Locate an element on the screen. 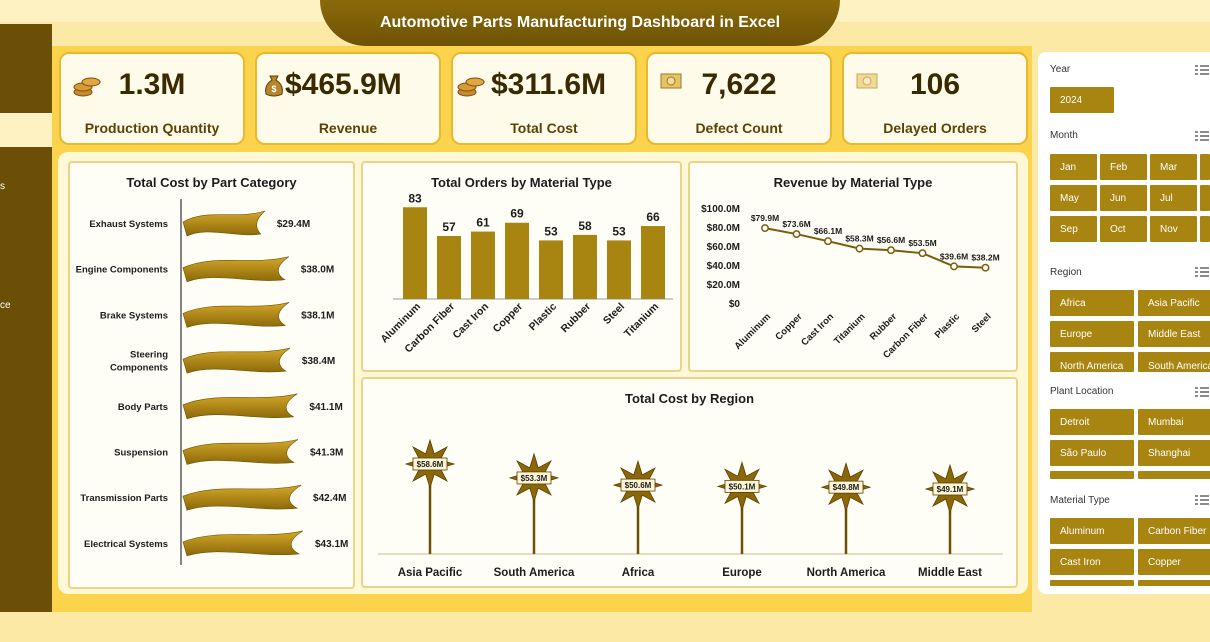 Image resolution: width=1210 pixels, height=642 pixels. tick-label: Africa is located at coordinates (638, 573).